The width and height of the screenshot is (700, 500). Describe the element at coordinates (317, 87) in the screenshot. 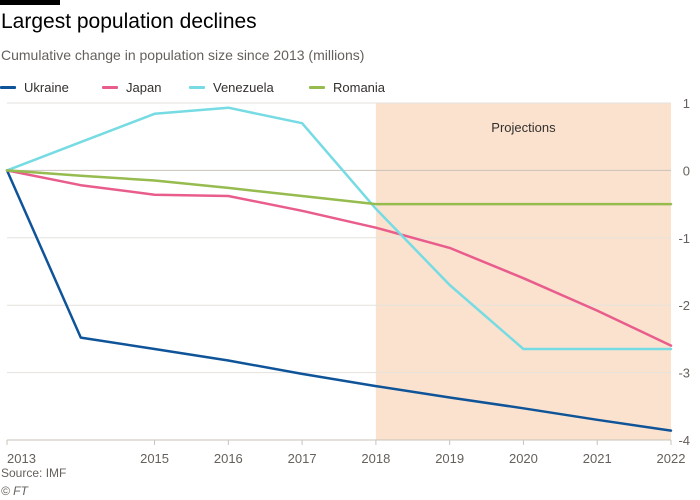

I see `legend-swatch-romania` at that location.